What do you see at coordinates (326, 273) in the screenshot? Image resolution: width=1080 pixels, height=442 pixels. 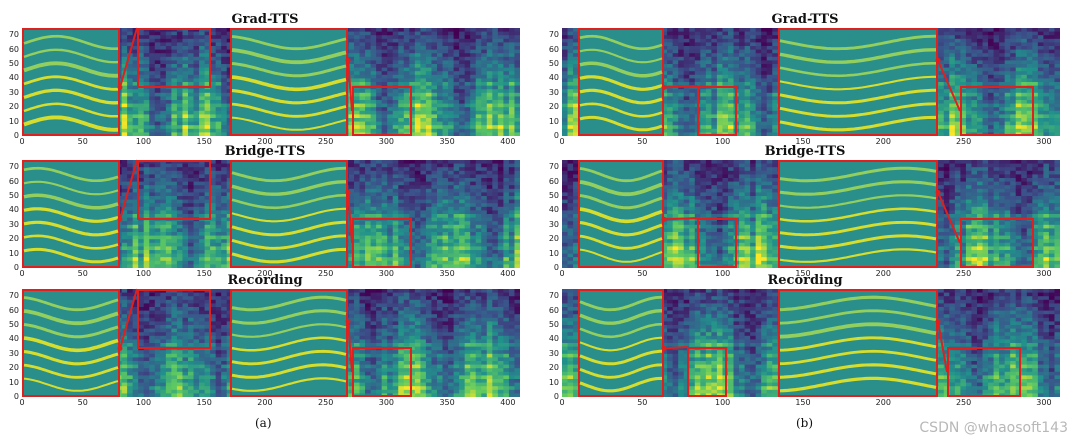 I see `panel-a-row-1-xtick: 250` at bounding box center [326, 273].